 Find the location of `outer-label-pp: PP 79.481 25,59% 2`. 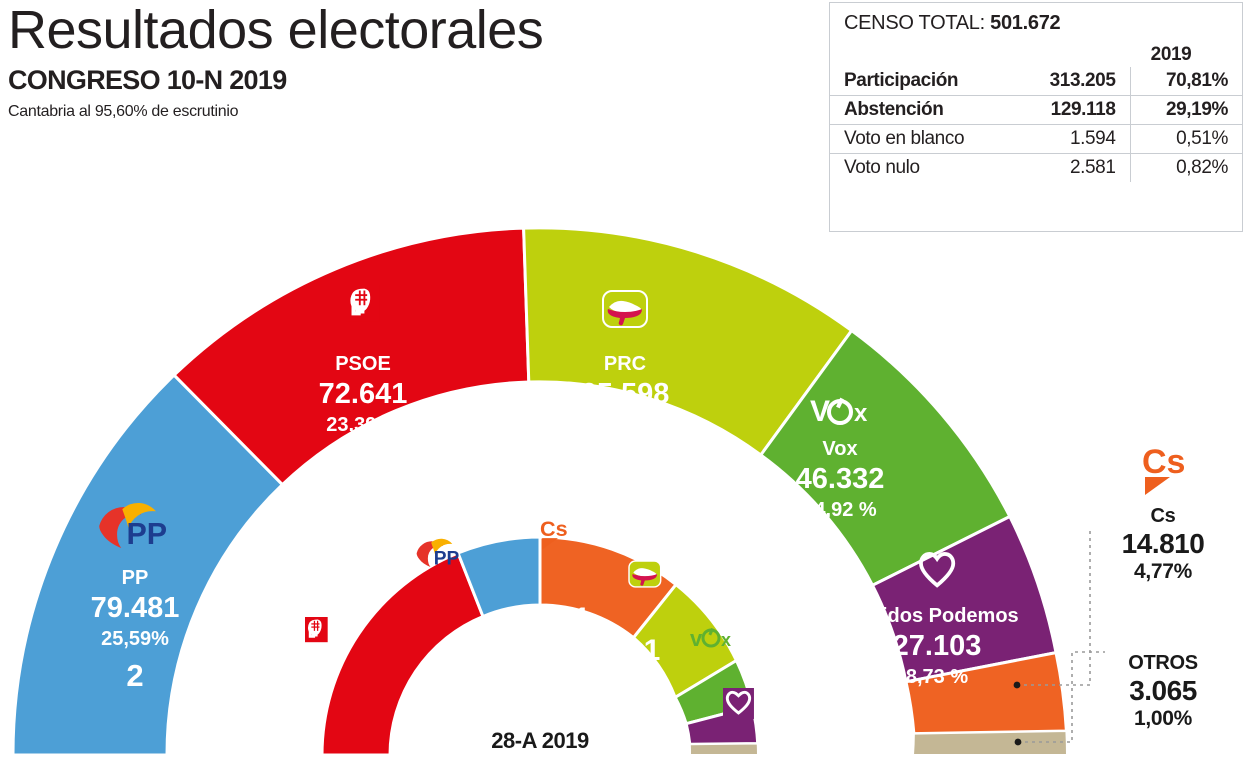

outer-label-pp: PP 79.481 25,59% 2 is located at coordinates (135, 597).